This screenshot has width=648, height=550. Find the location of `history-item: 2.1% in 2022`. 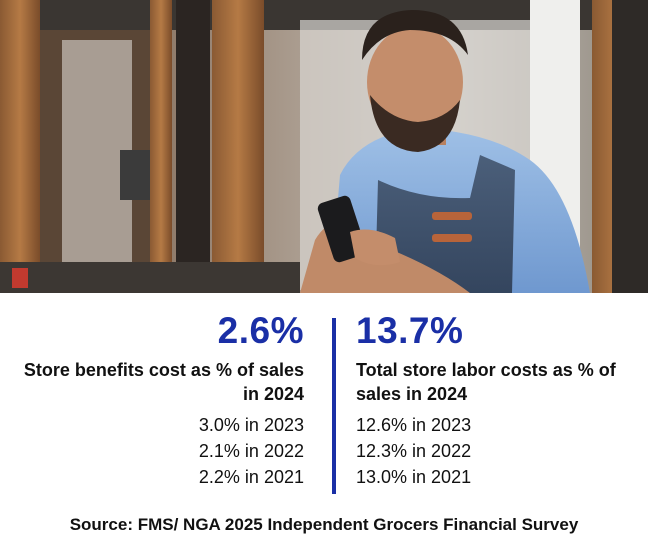

history-item: 2.1% in 2022 is located at coordinates (251, 451).